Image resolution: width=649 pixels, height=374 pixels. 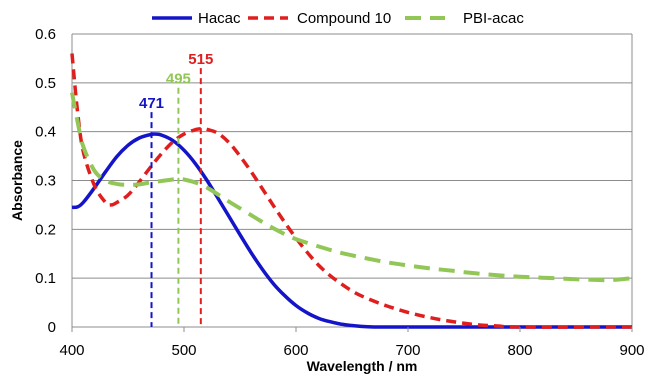 I want to click on x-tick-label: 700, so click(x=407, y=350).